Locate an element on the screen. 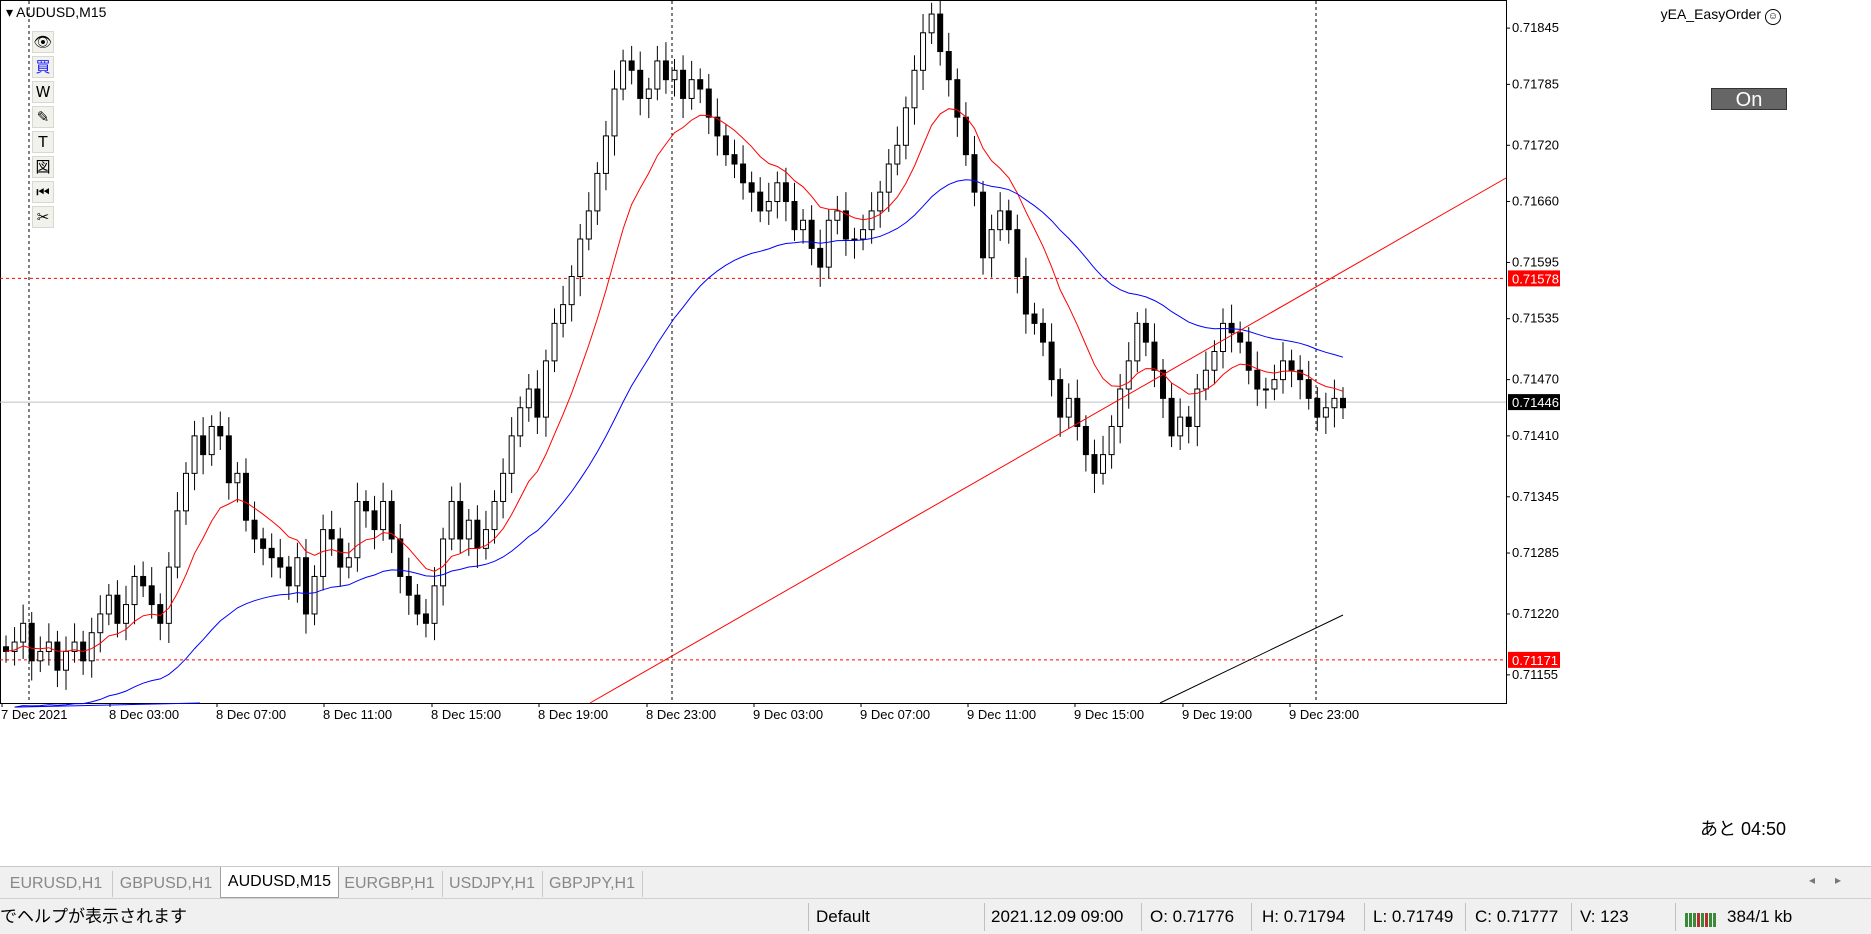  tab-audusd-m15: AUDUSD,M15 is located at coordinates (279, 882).